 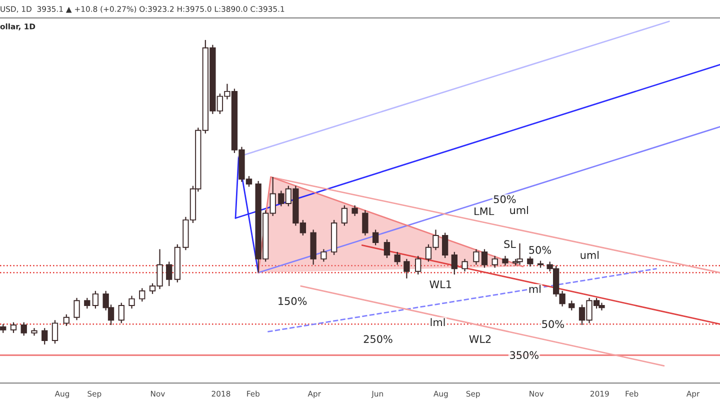 I want to click on text: 350%, so click(x=524, y=355).